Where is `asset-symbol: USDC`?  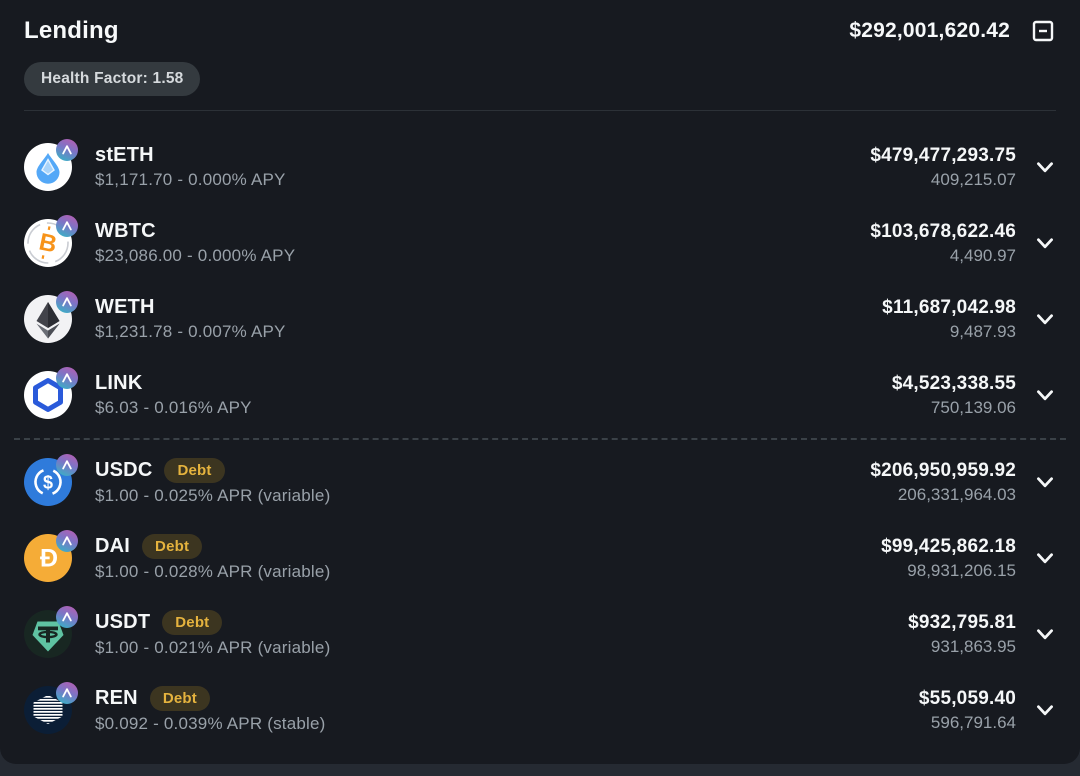 asset-symbol: USDC is located at coordinates (124, 470).